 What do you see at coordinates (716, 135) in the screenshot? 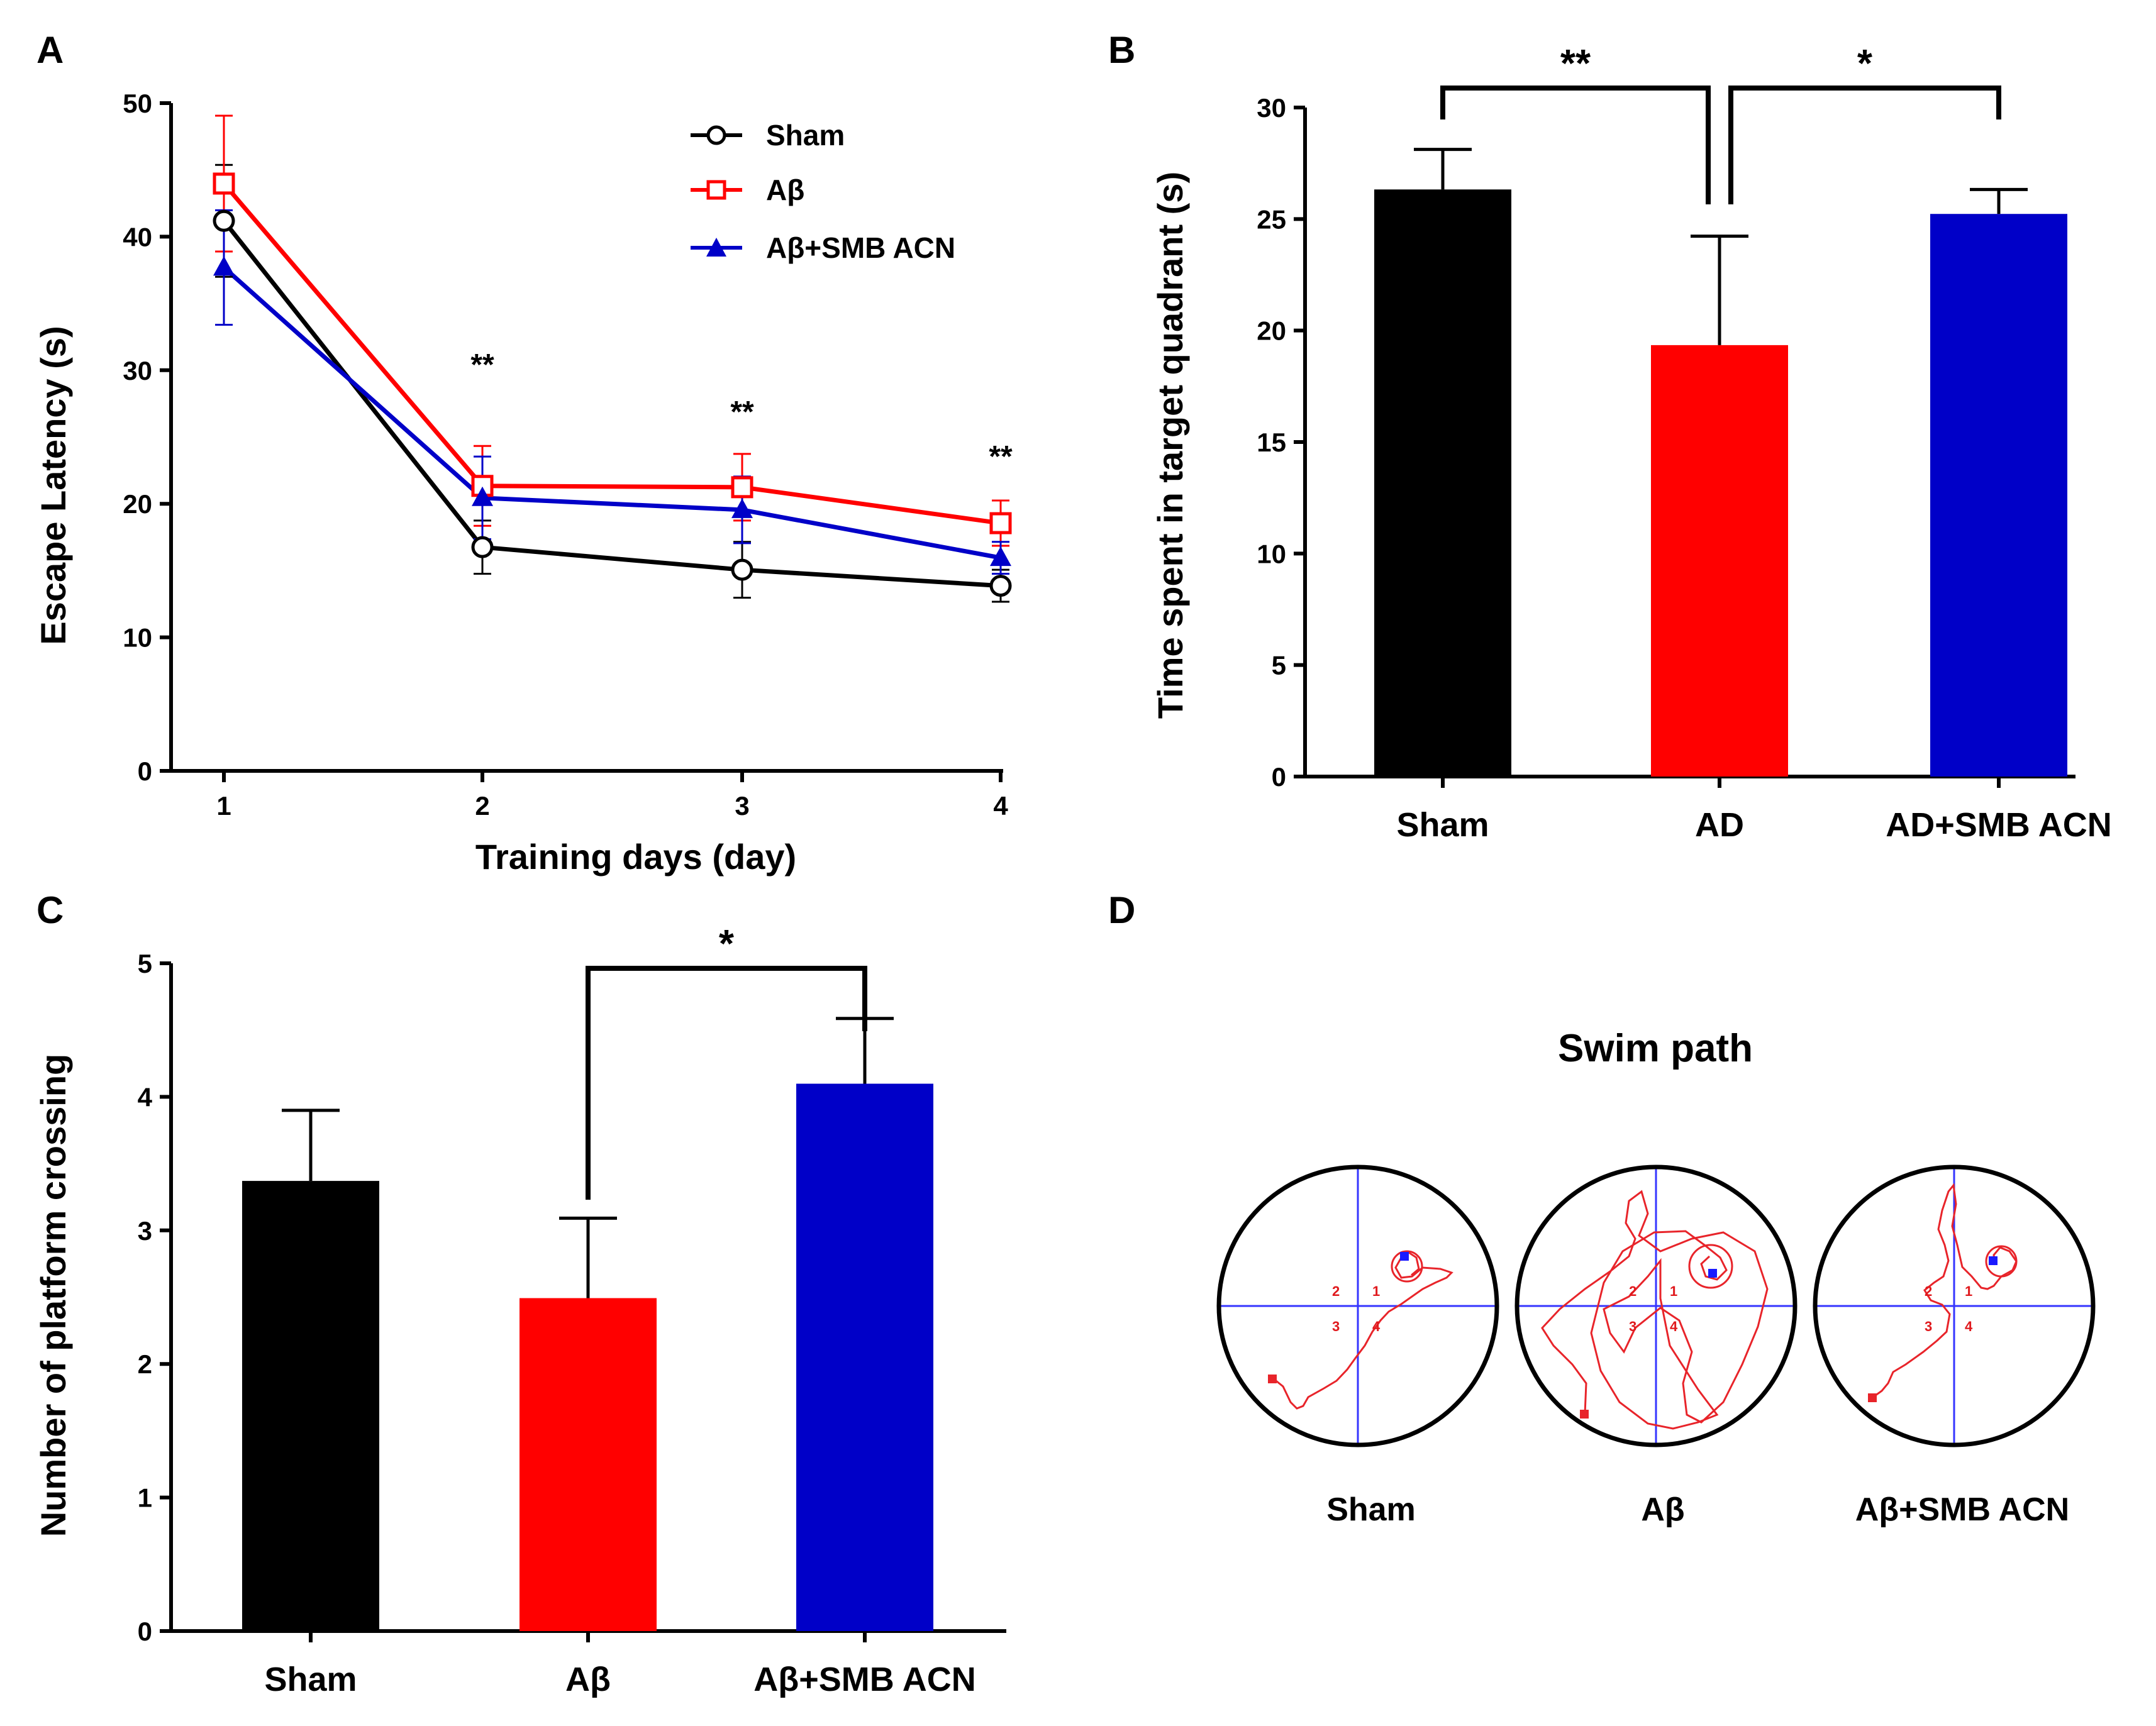
I see `legend-marker-sham` at bounding box center [716, 135].